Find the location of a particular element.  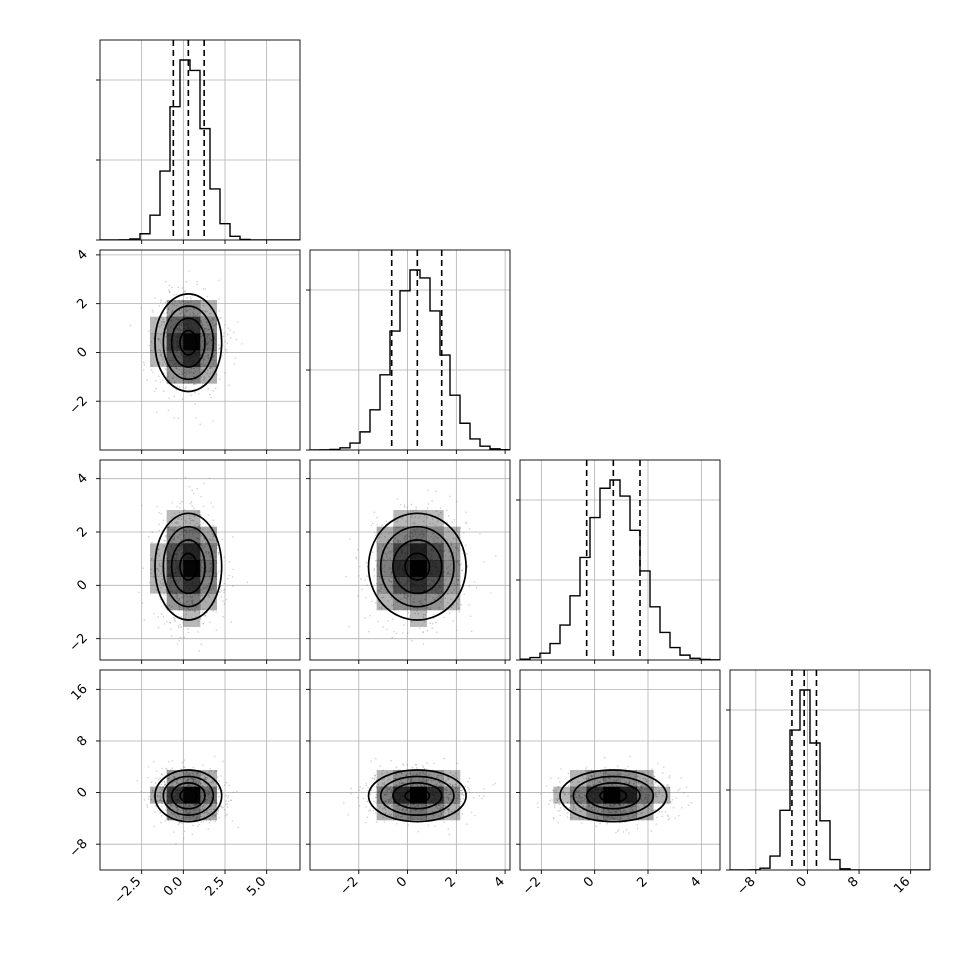

panel-plot-area is located at coordinates (620, 560).